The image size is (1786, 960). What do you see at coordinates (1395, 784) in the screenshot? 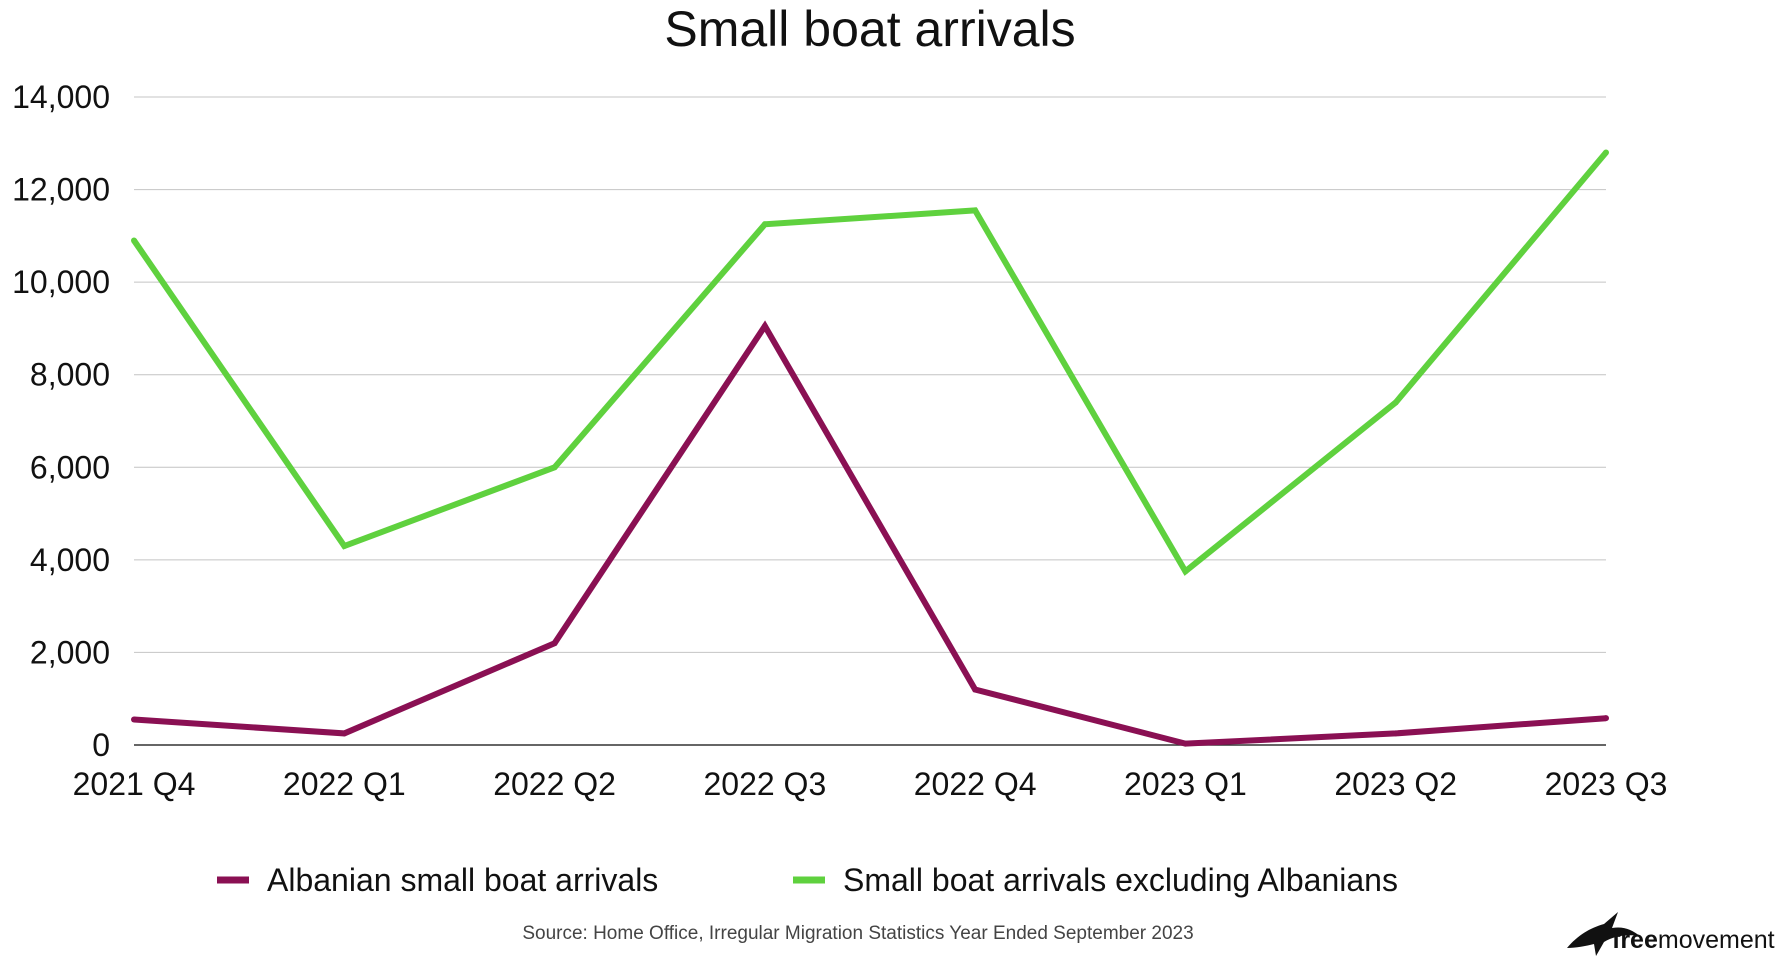
I see `x-tick-label: 2023 Q2` at bounding box center [1395, 784].